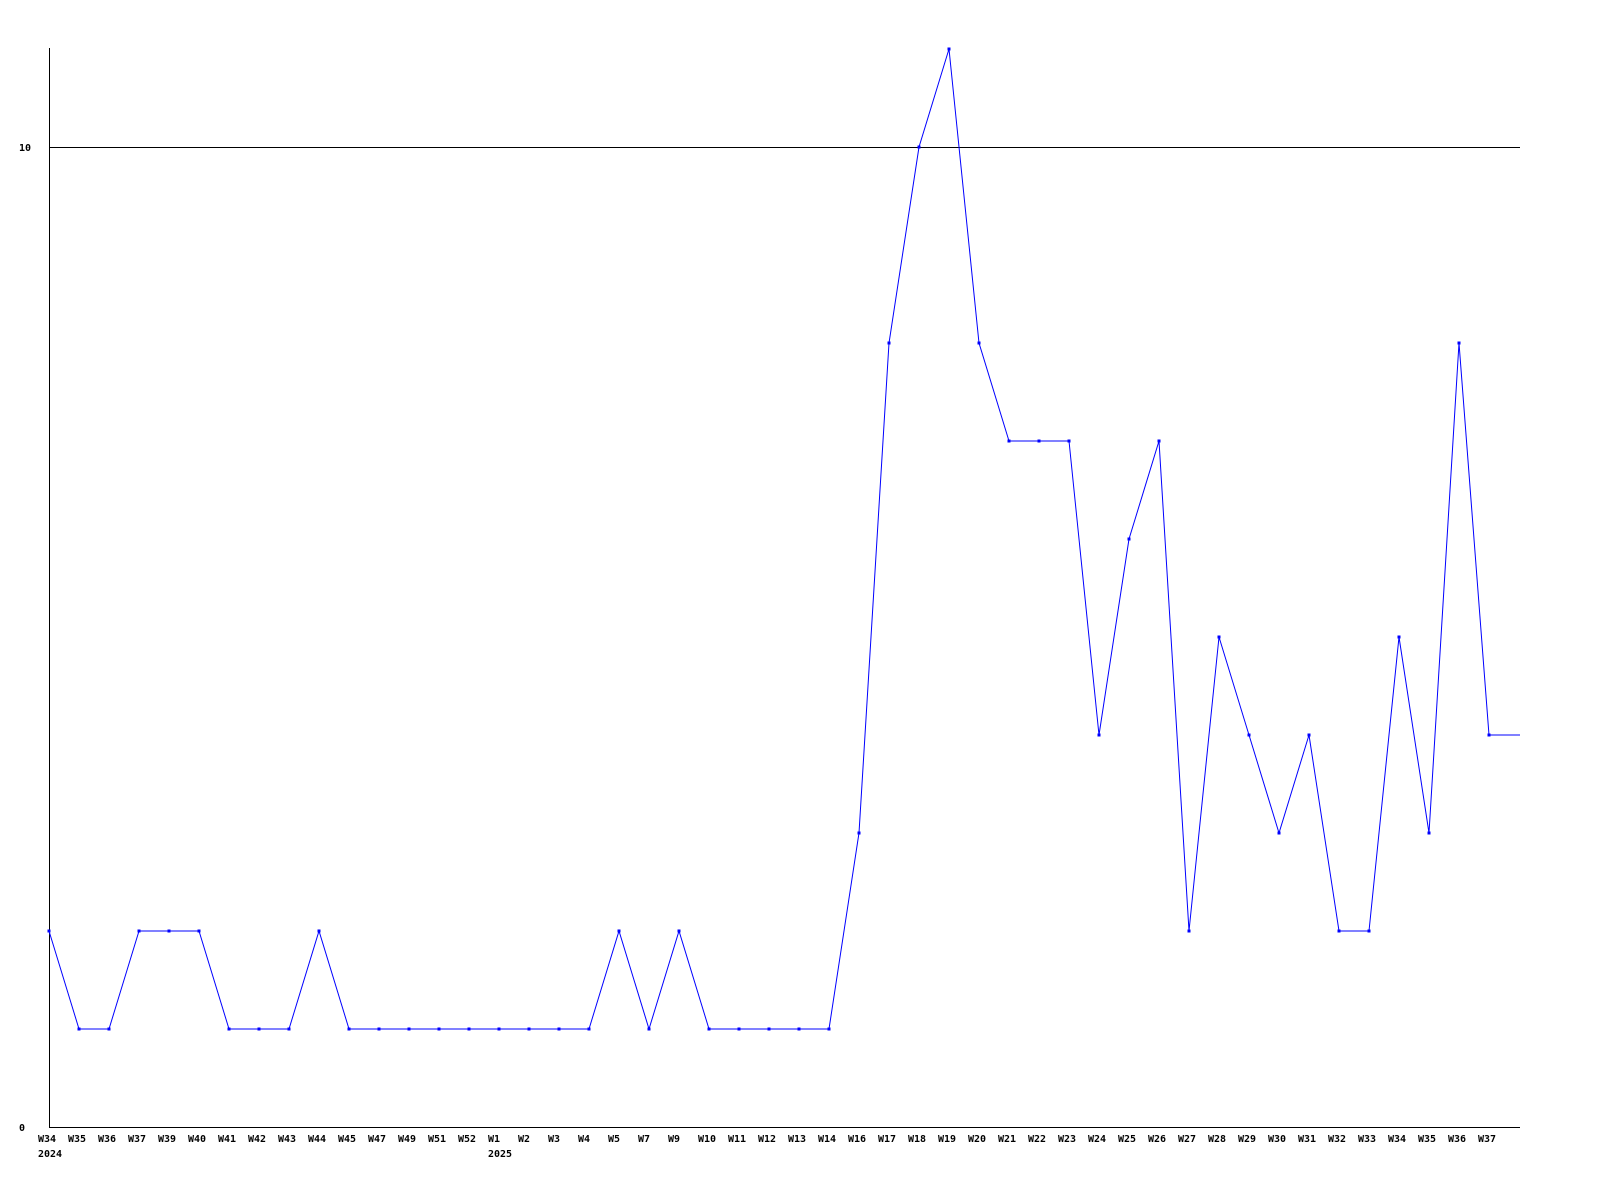 The height and width of the screenshot is (1200, 1600). I want to click on x-tick-label: W21, so click(1007, 1139).